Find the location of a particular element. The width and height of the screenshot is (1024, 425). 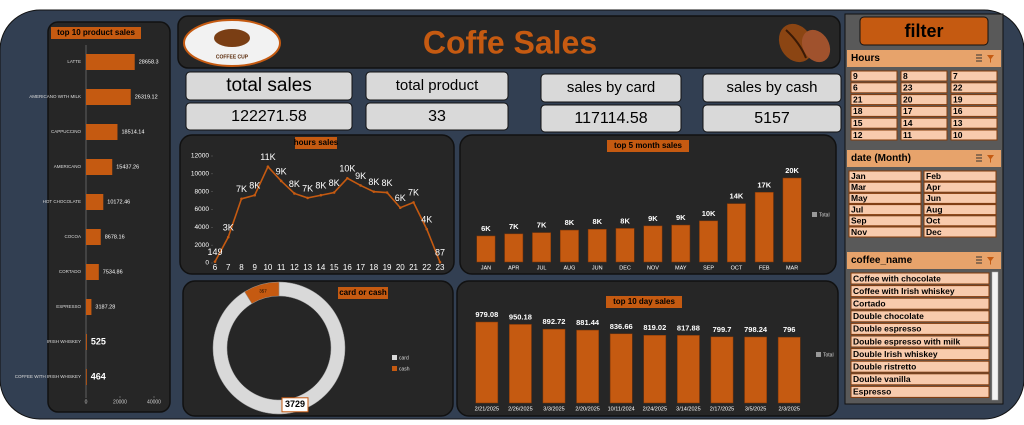

logo-text: COFFEE CUP is located at coordinates (232, 57).